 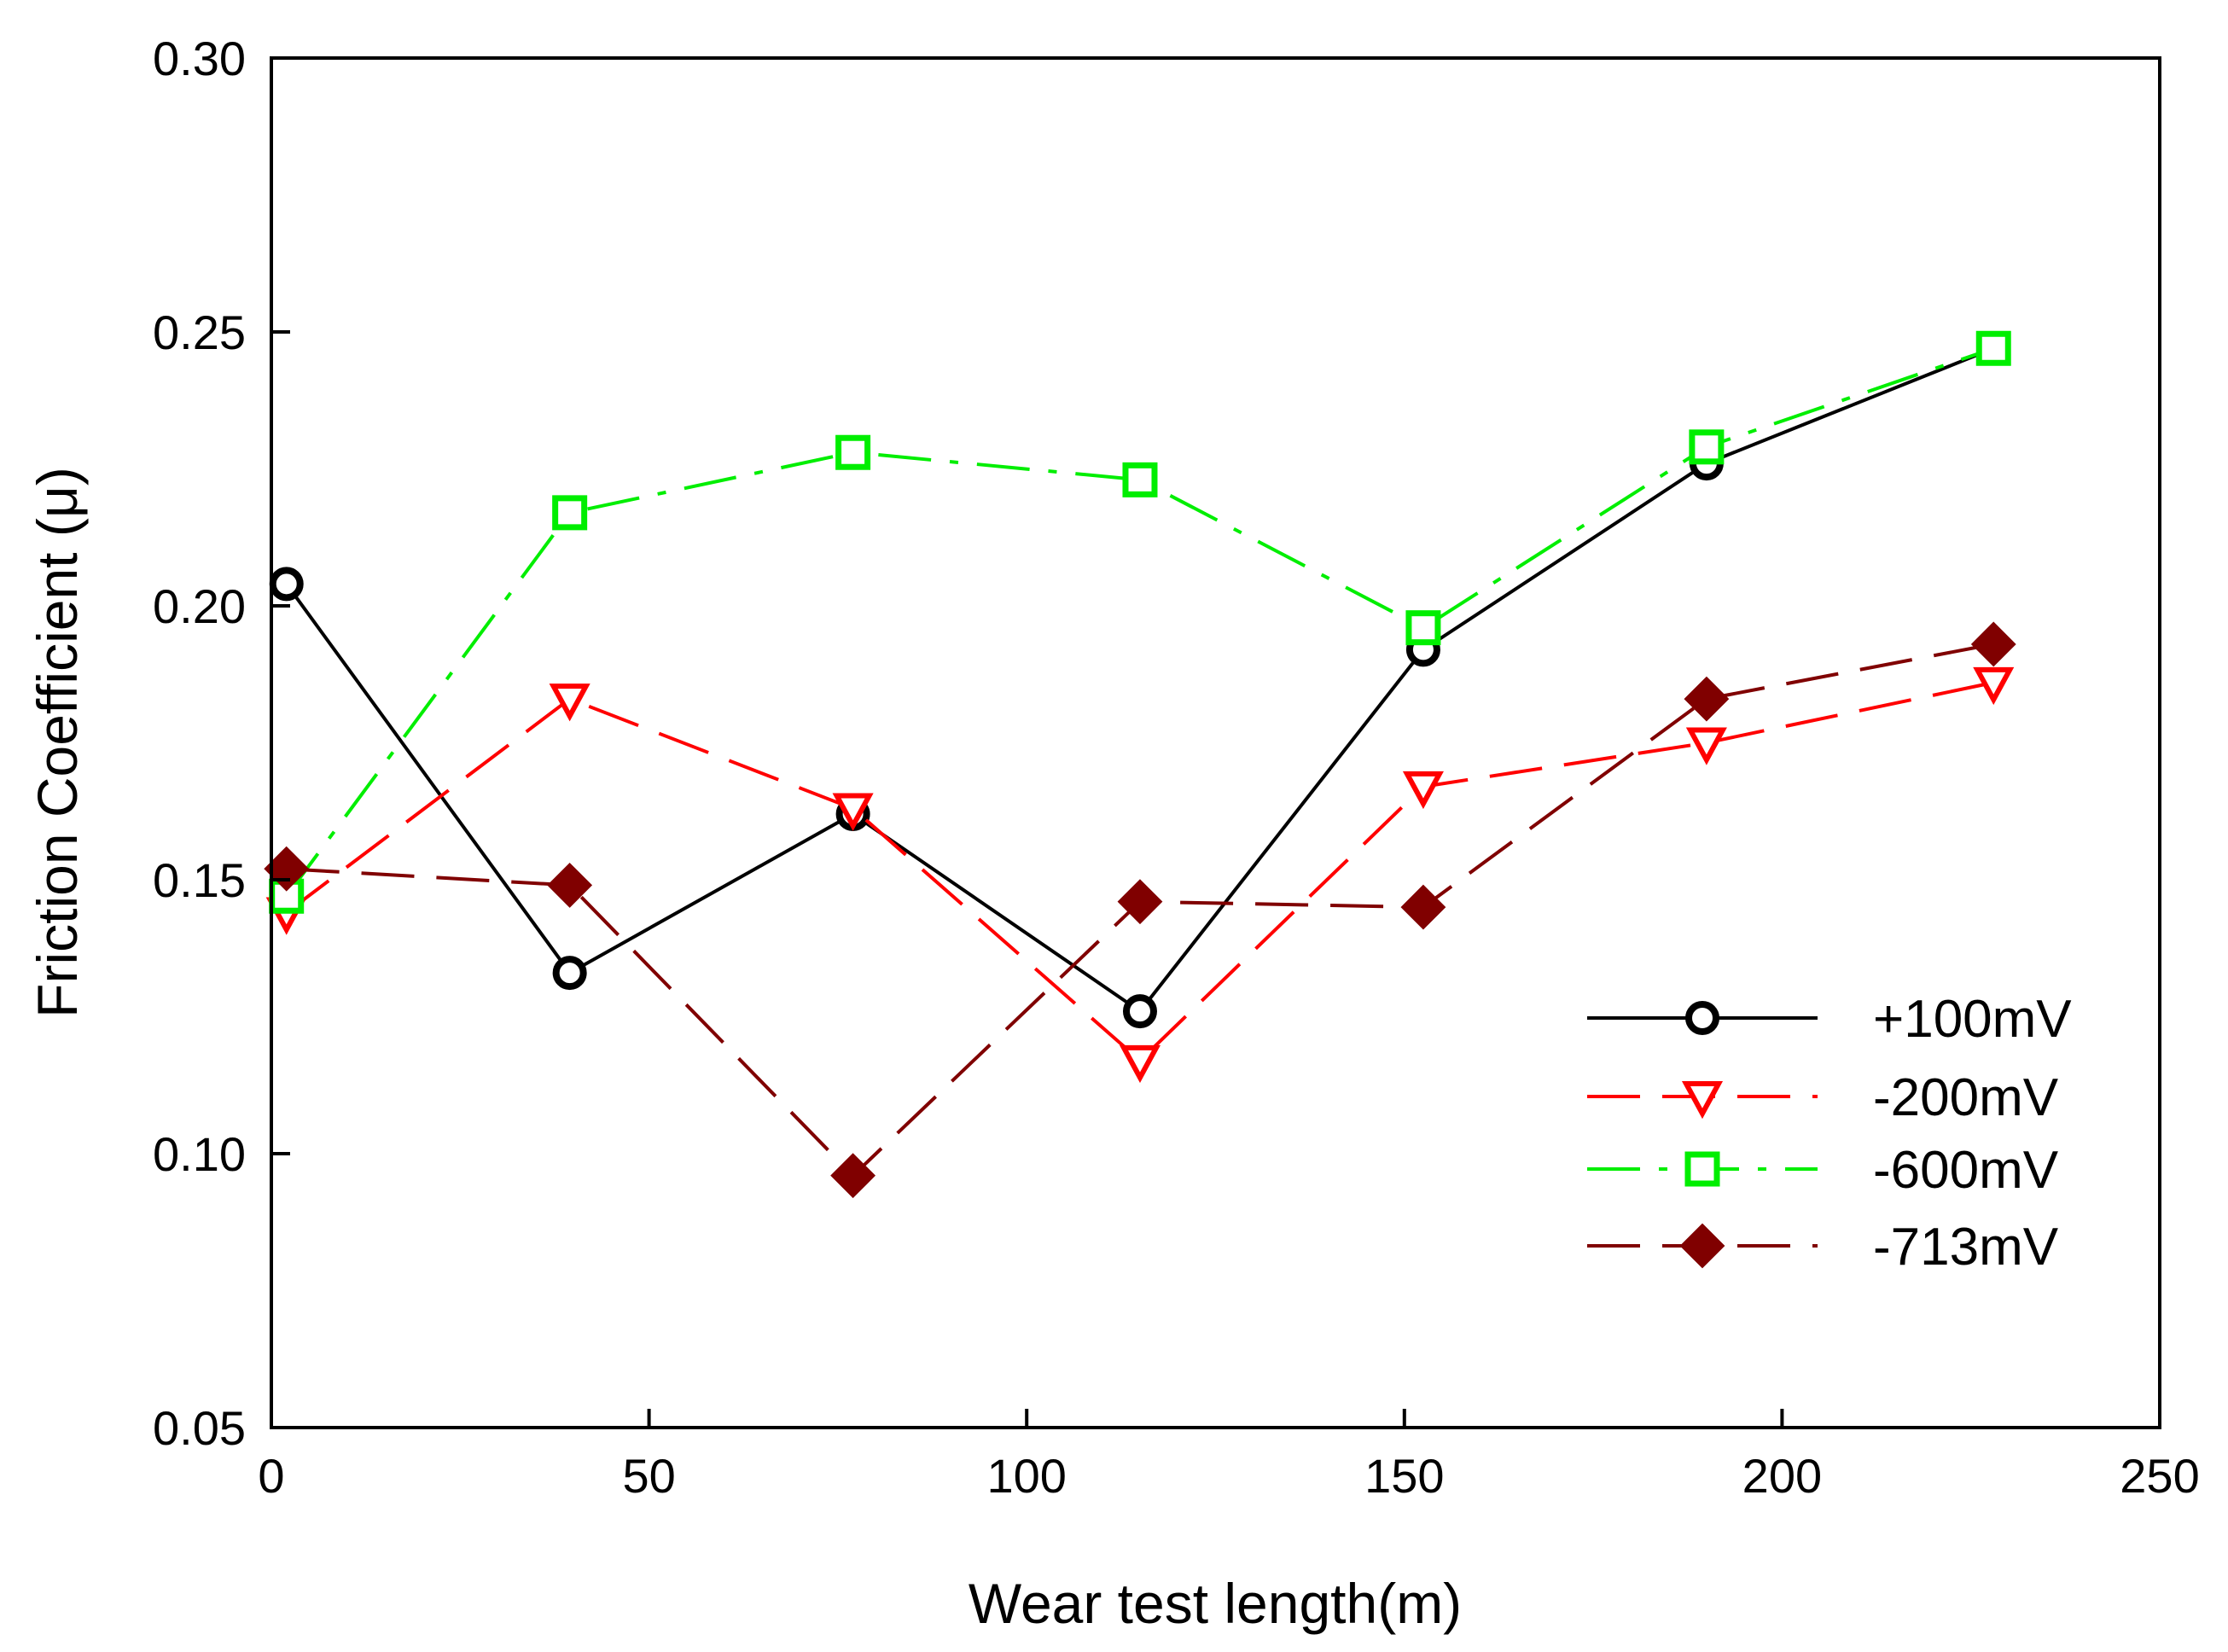 What do you see at coordinates (1823, 1170) in the screenshot?
I see `legend-entry--600mV: -600mV` at bounding box center [1823, 1170].